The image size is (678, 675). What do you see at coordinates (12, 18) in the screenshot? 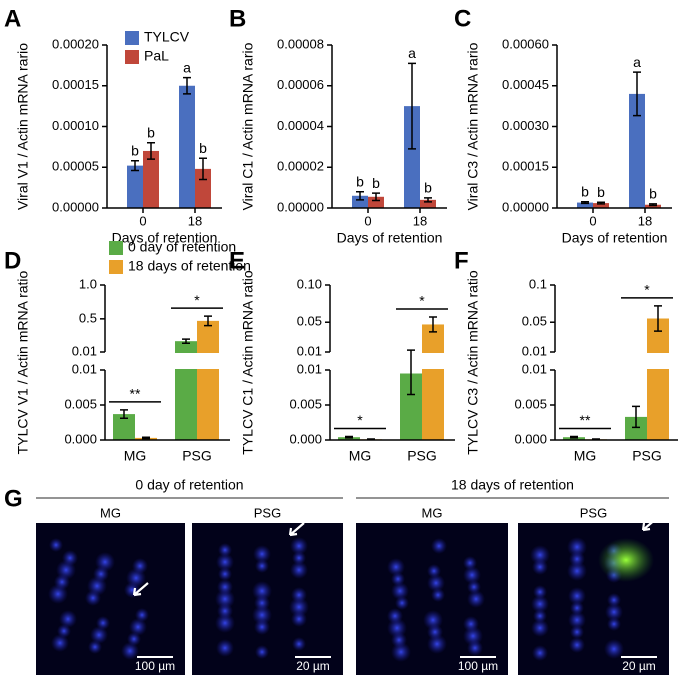
I see `panel-letter: A` at bounding box center [12, 18].